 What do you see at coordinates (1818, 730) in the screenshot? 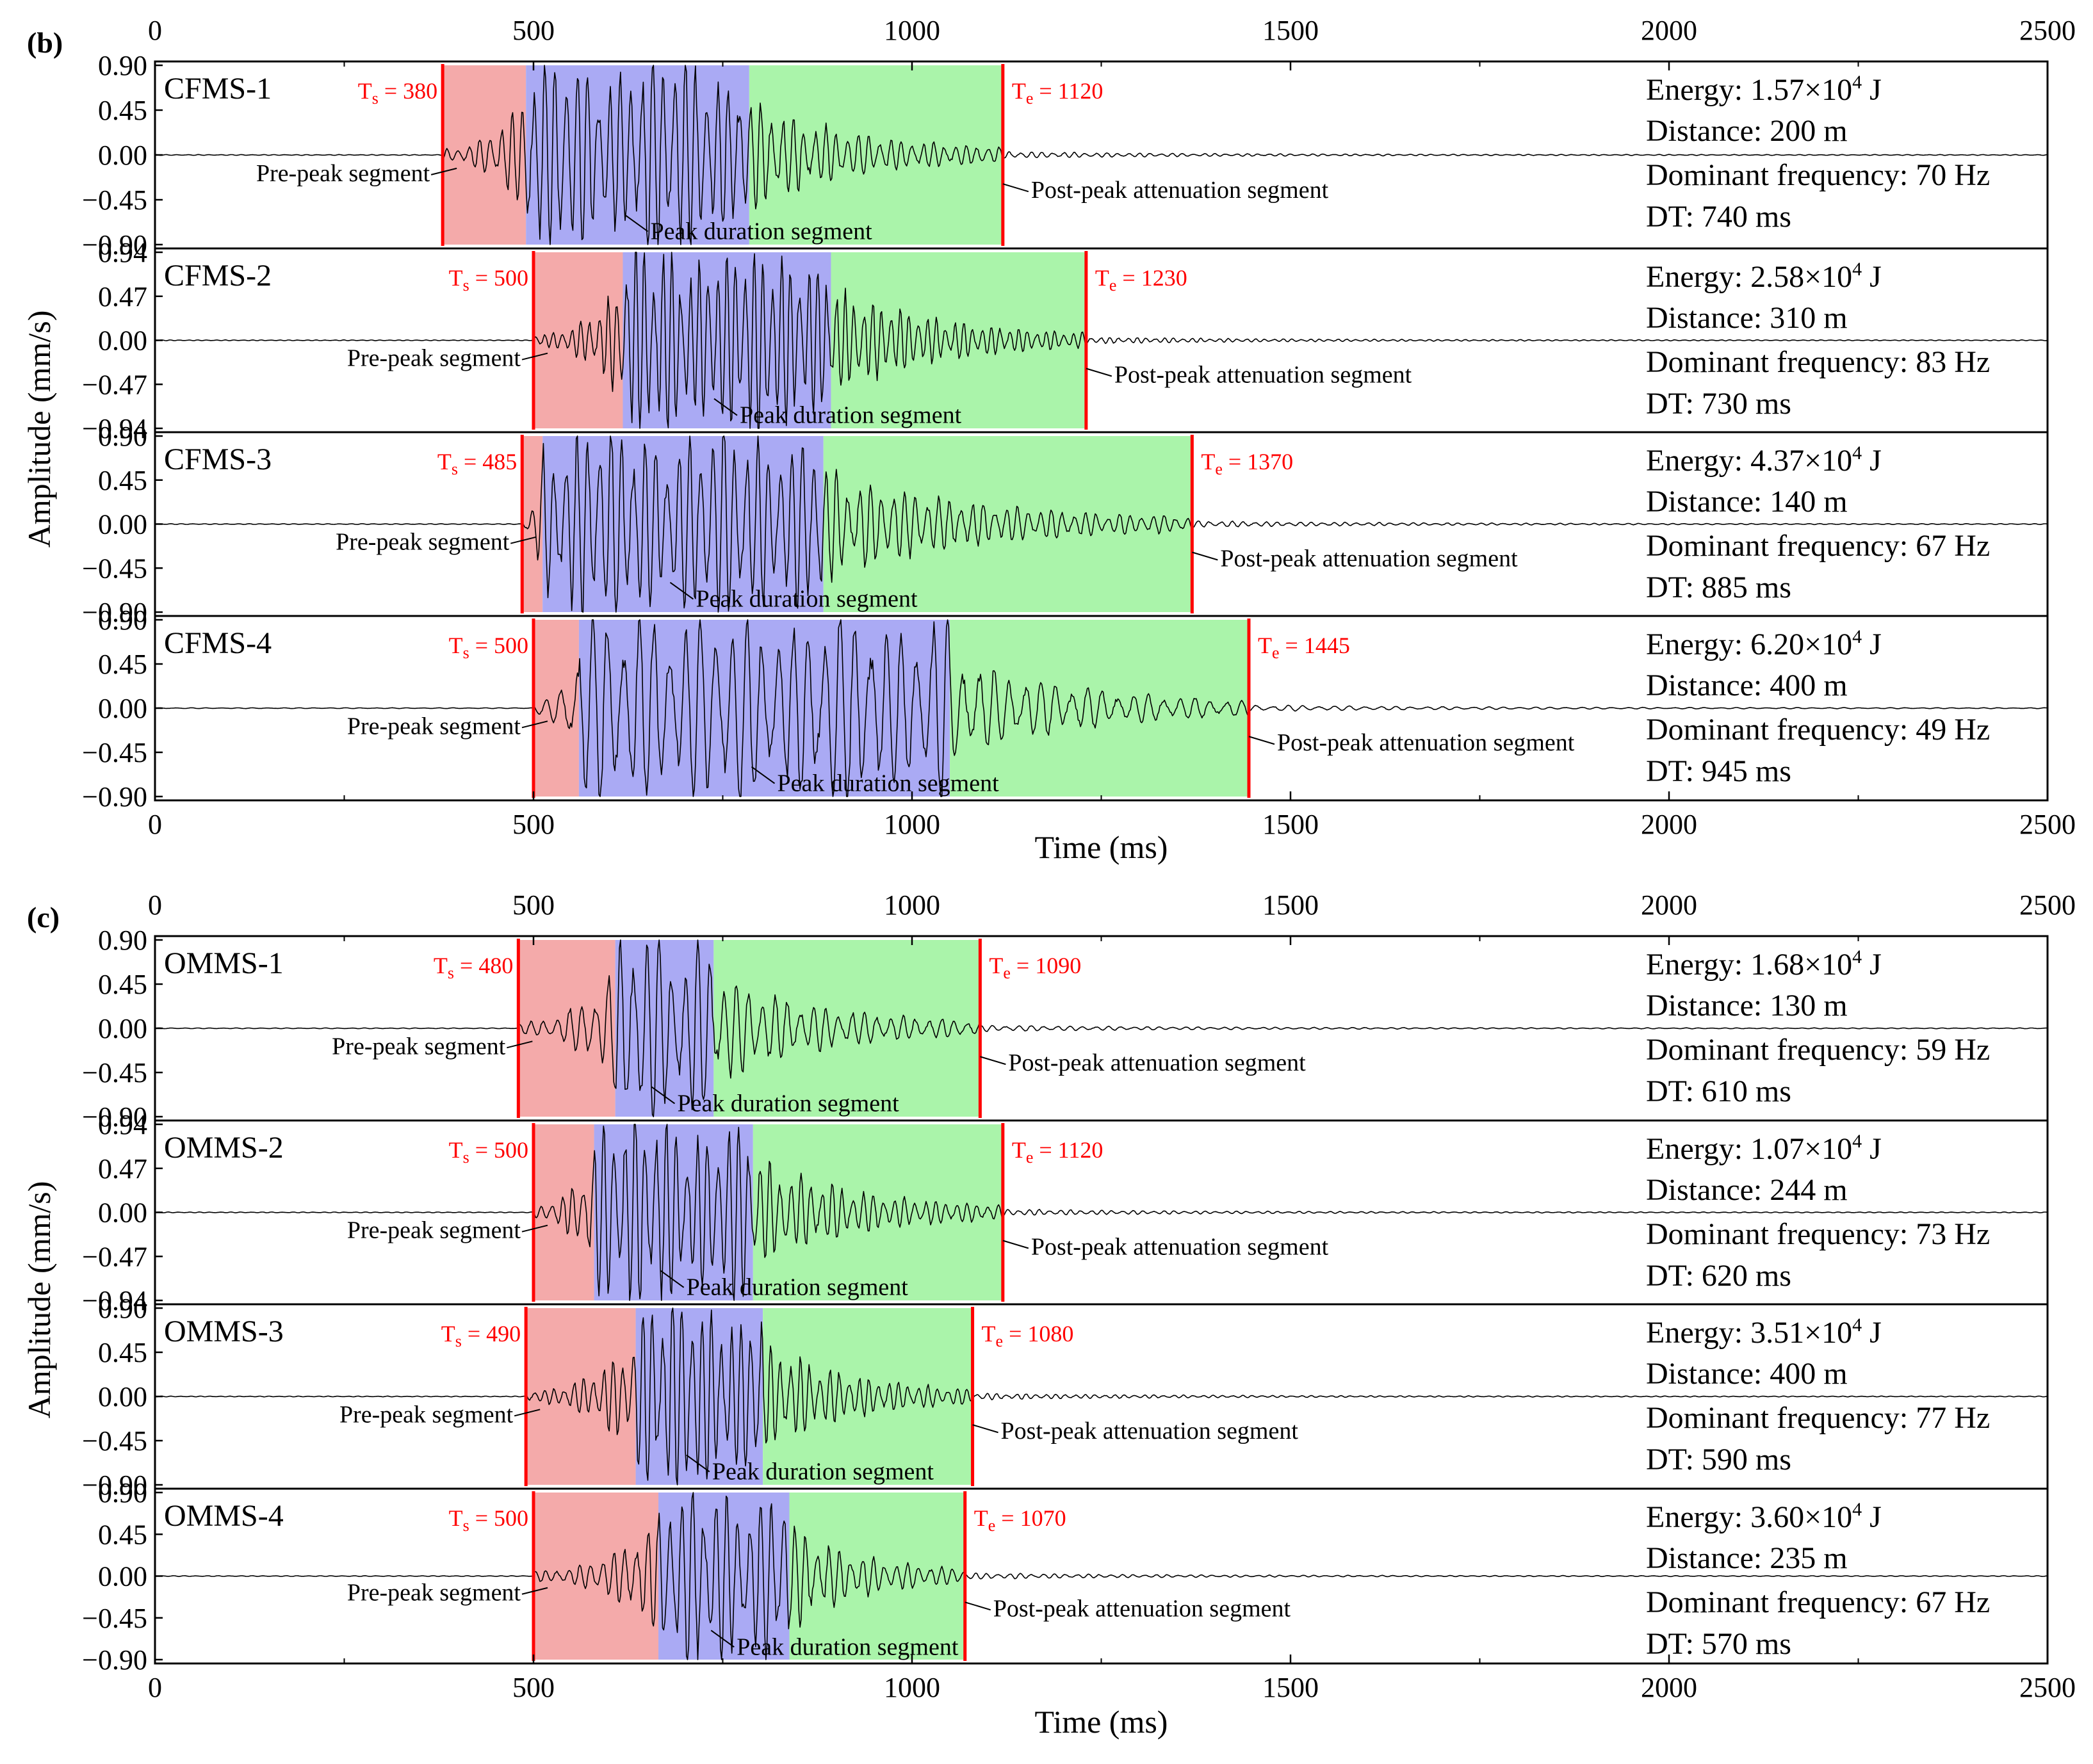
I see `frequency-text: Dominant frequency: 49 Hz` at bounding box center [1818, 730].